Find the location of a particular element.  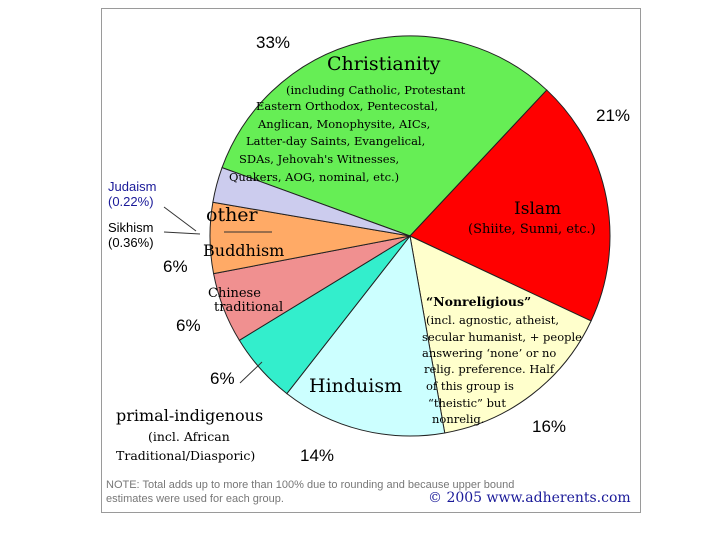

sublabel-nonreligious-6: “theistic” but is located at coordinates (467, 403).